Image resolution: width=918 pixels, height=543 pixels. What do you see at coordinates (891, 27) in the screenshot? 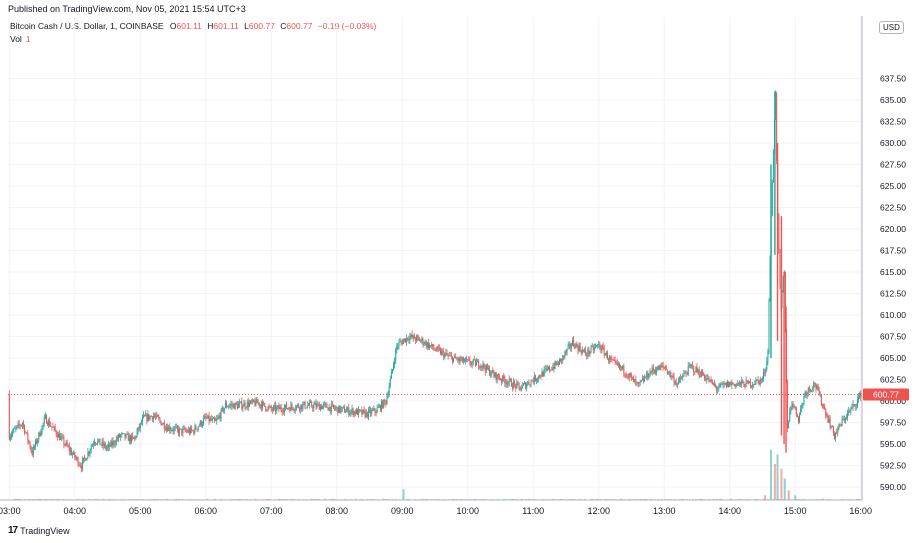
I see `currency-button: USD` at bounding box center [891, 27].